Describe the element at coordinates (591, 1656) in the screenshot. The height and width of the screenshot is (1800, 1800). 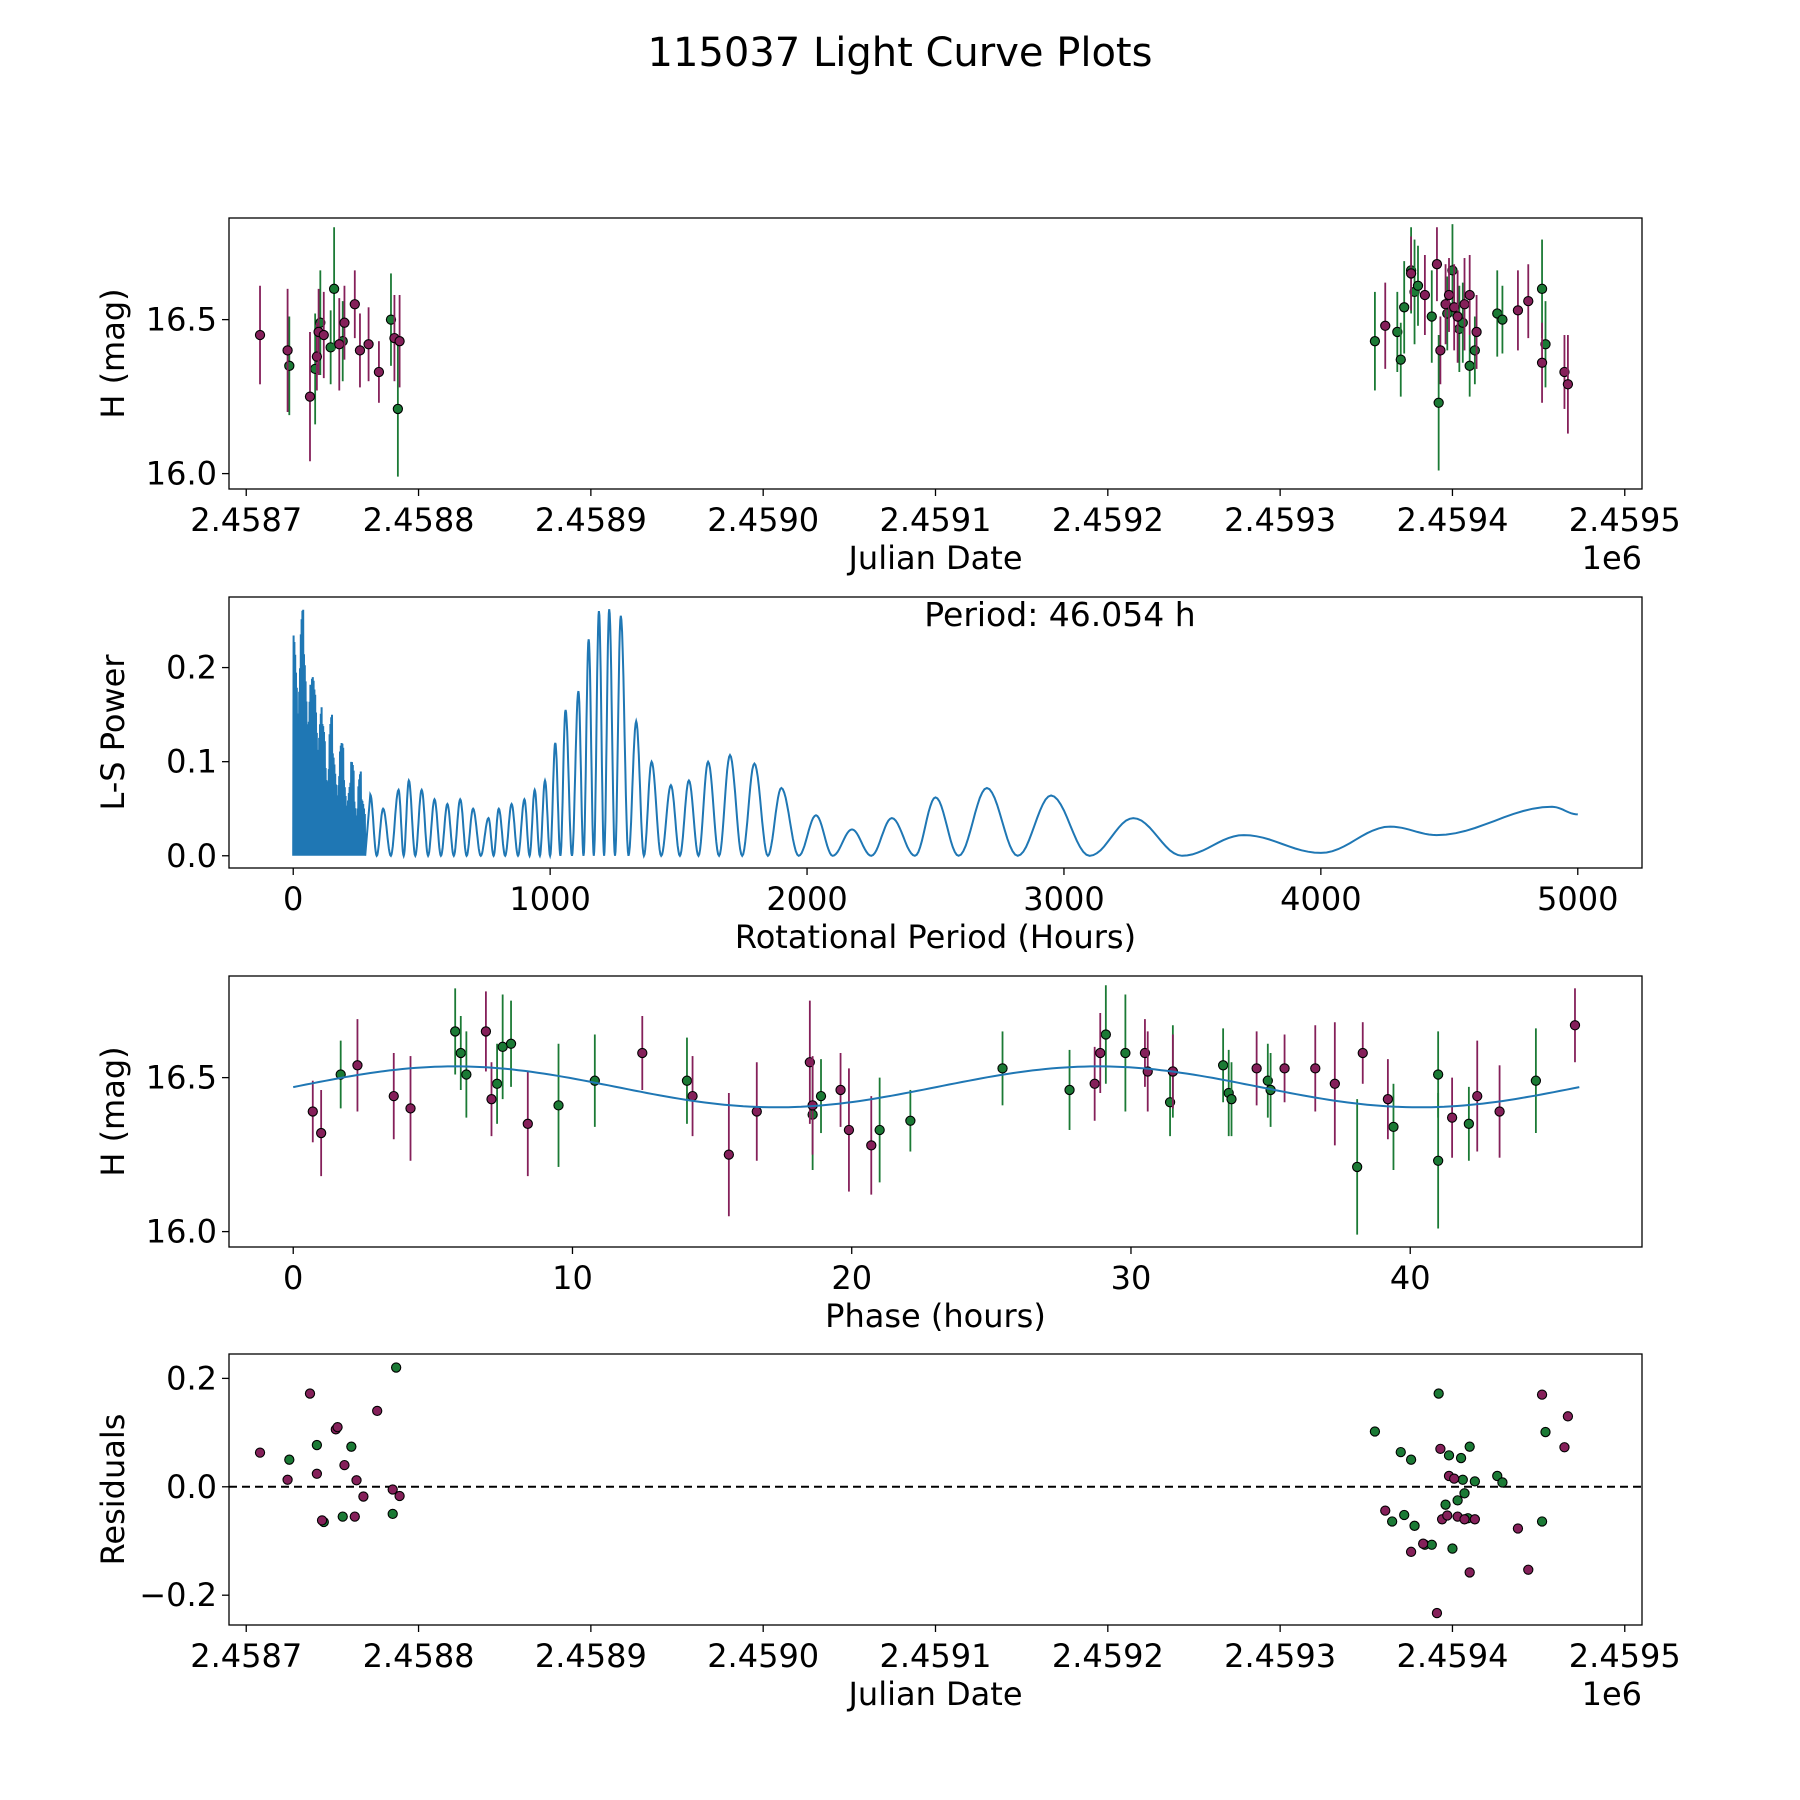
I see `x-tick-label: 2.4589` at that location.